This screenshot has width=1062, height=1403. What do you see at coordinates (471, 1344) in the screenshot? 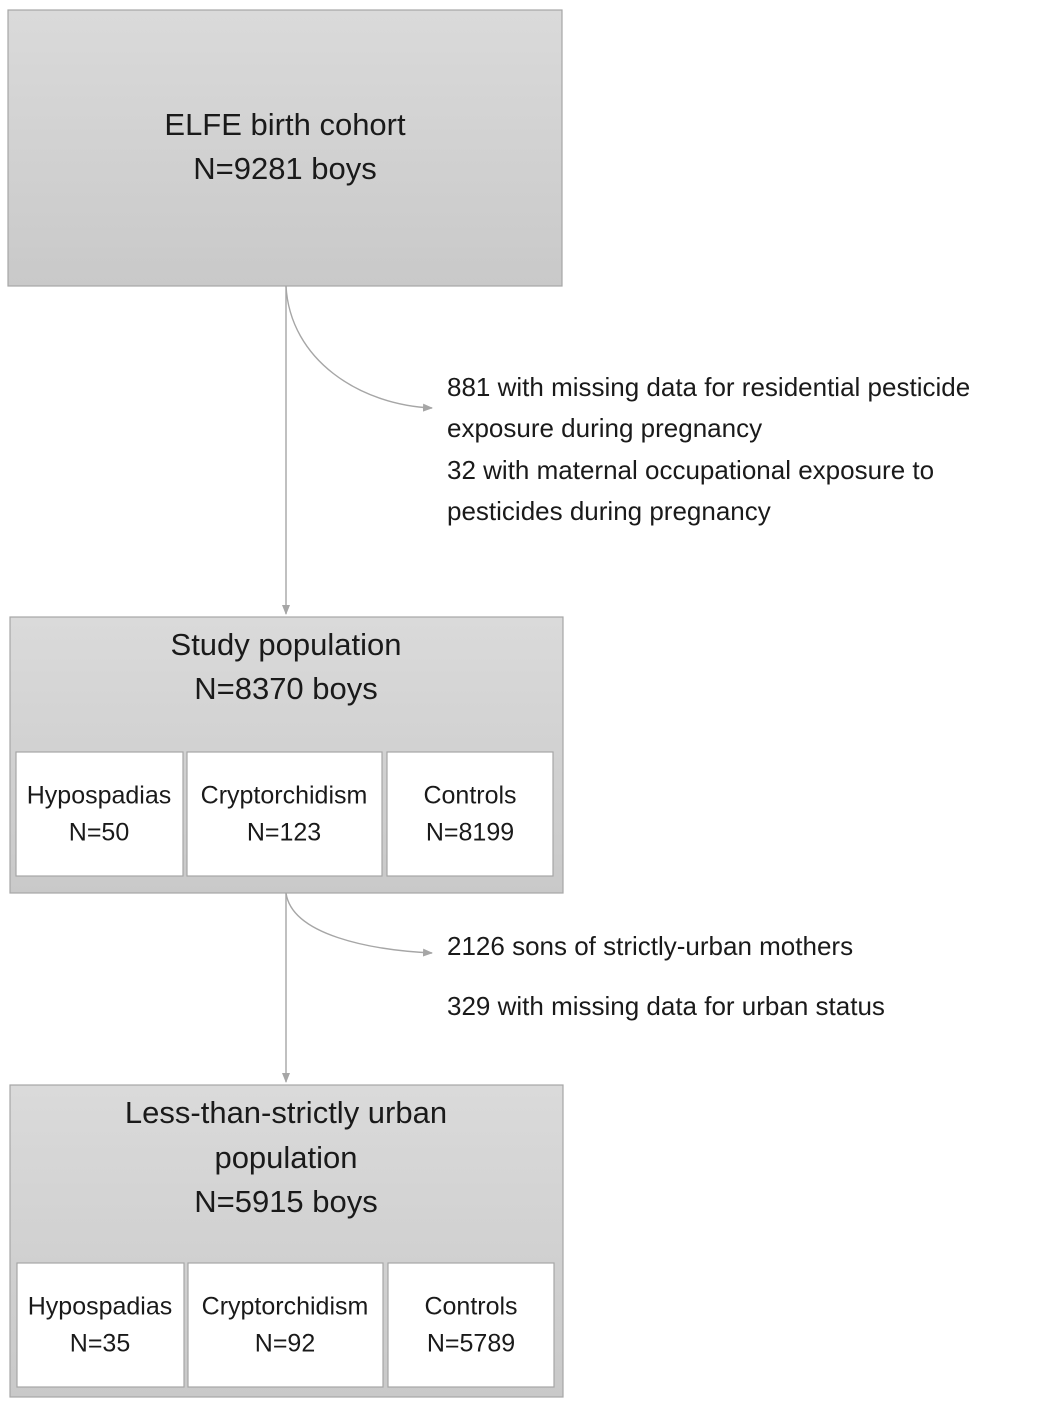
I see `group-count: N=5789` at bounding box center [471, 1344].